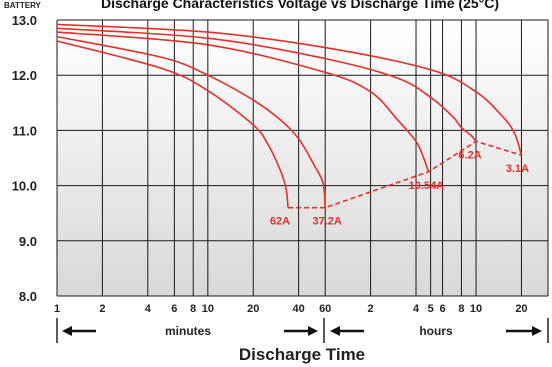 This screenshot has height=367, width=552. Describe the element at coordinates (371, 309) in the screenshot. I see `x-tick-label-hours: 2` at that location.